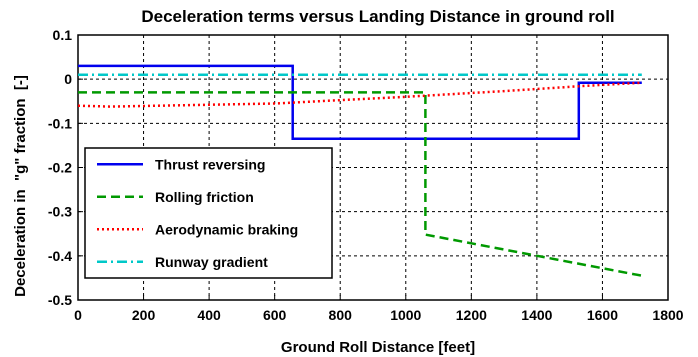 This screenshot has width=698, height=357. What do you see at coordinates (226, 229) in the screenshot?
I see `legend-label: Aerodynamic braking` at bounding box center [226, 229].